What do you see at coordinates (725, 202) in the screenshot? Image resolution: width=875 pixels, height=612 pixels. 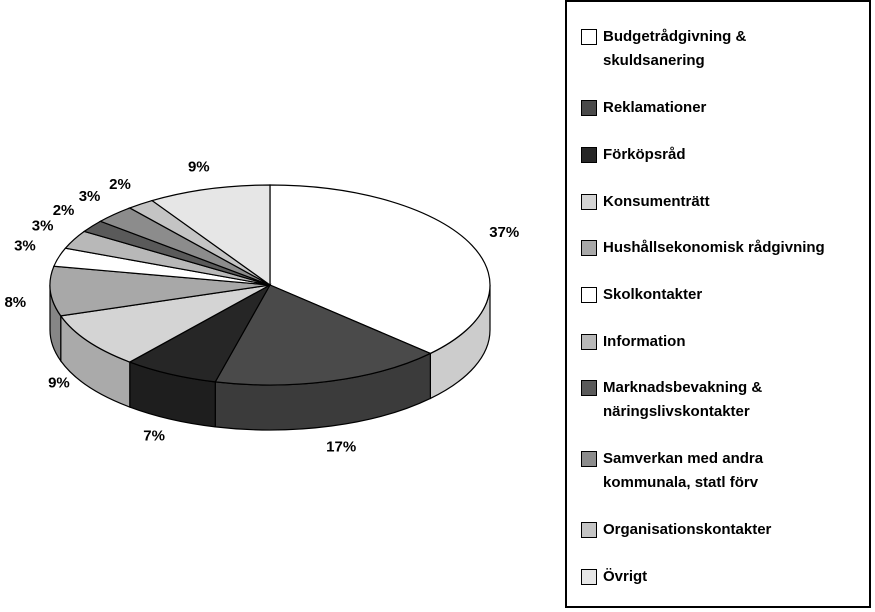 I see `legend-item: Konsumenträtt` at bounding box center [725, 202].